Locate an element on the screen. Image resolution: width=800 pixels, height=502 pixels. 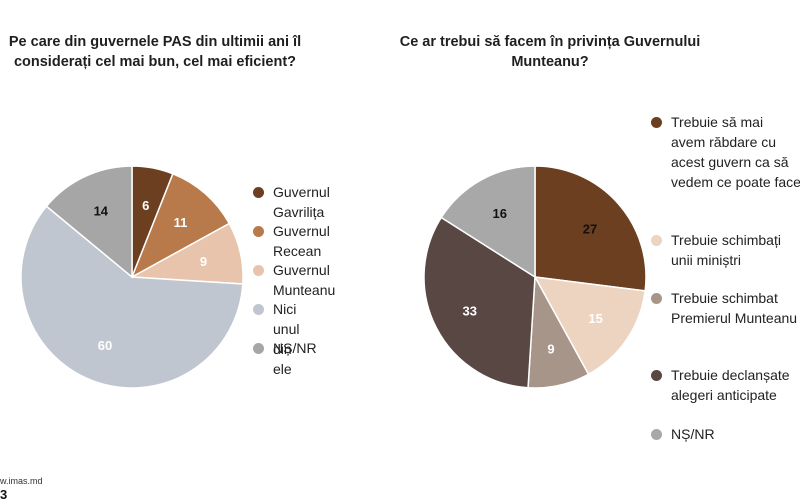
legend1-item-3: Nici unul din ele is located at coordinates (276, 339).